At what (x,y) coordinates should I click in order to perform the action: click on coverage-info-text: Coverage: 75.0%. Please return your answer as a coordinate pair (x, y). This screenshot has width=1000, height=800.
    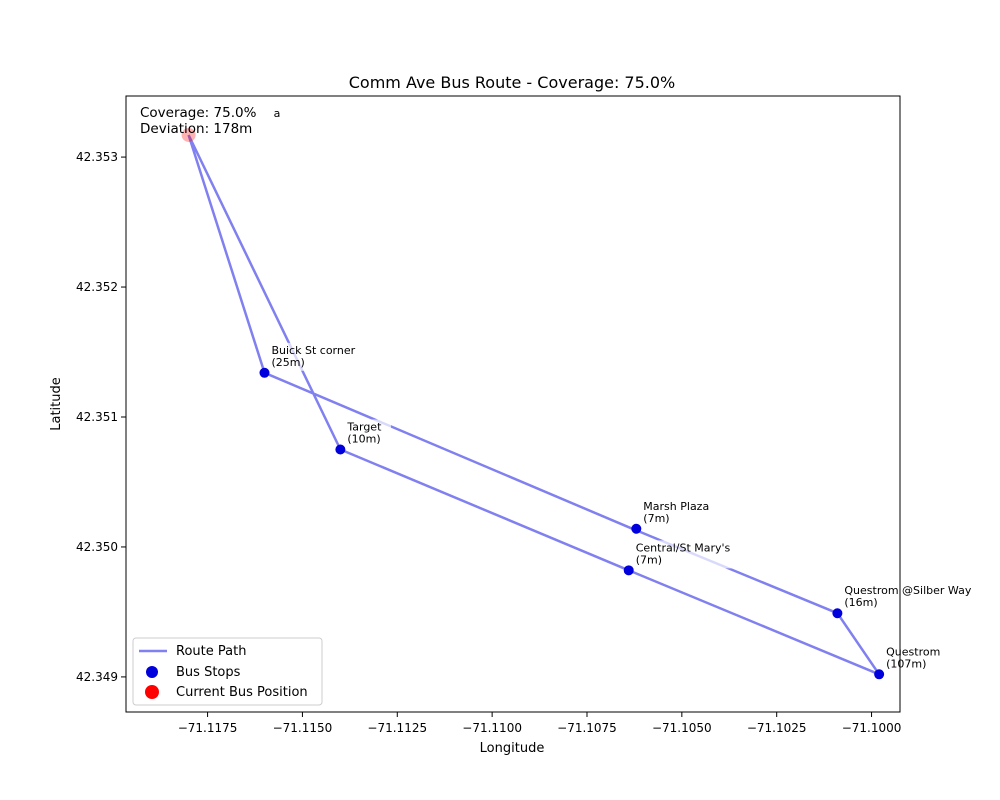
    Looking at the image, I should click on (198, 113).